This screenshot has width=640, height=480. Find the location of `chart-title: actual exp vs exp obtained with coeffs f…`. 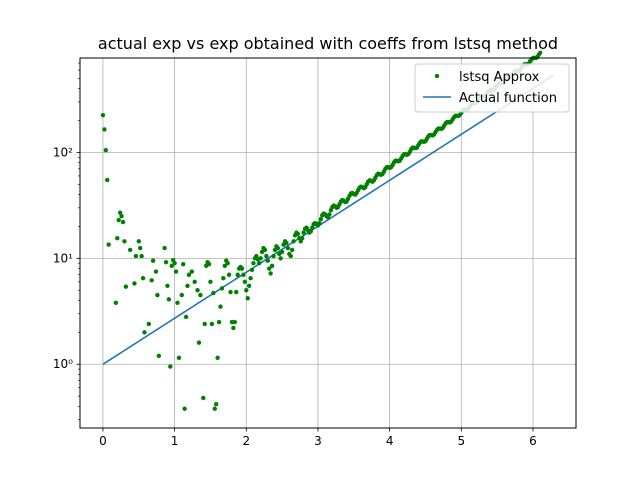

chart-title: actual exp vs exp obtained with coeffs f… is located at coordinates (328, 43).